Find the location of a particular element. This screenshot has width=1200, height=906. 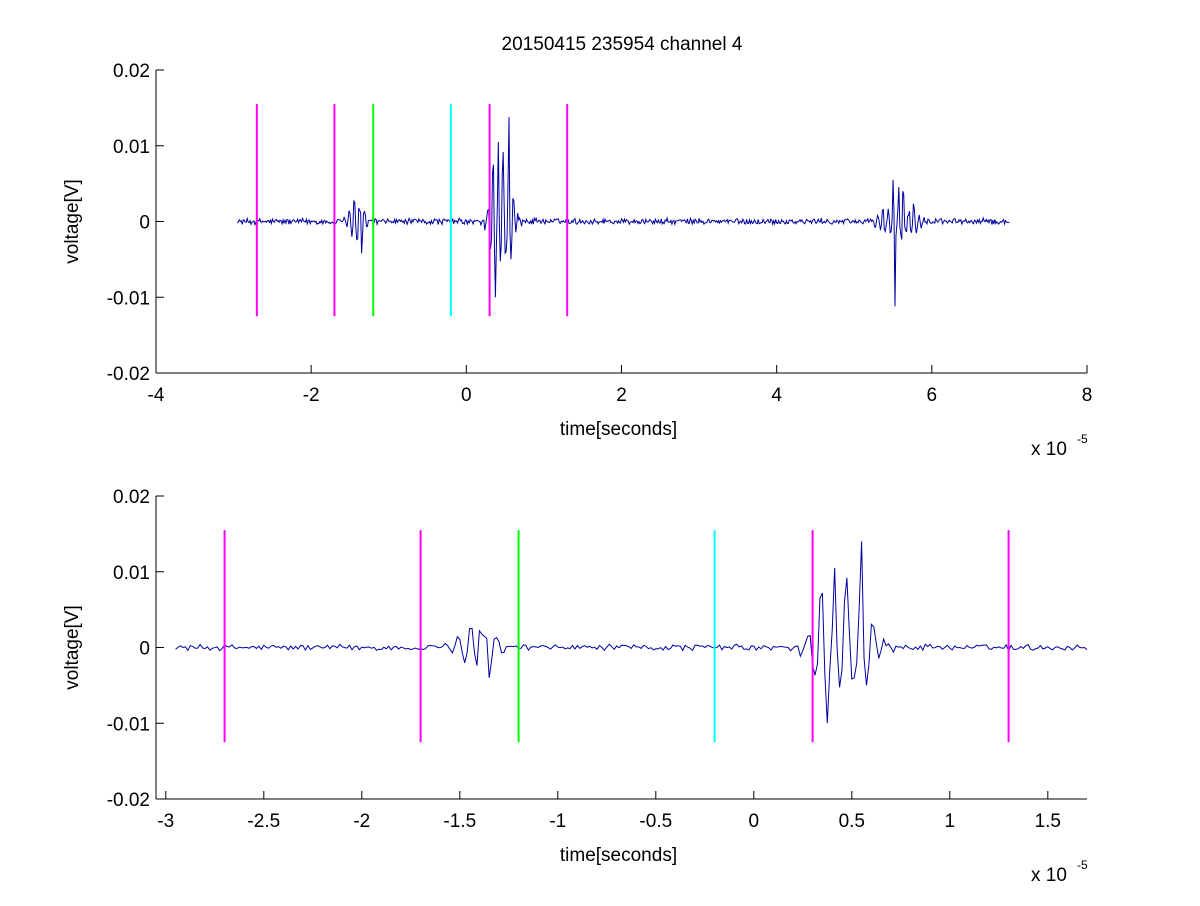

x-tick-label: -0.5 is located at coordinates (655, 821).